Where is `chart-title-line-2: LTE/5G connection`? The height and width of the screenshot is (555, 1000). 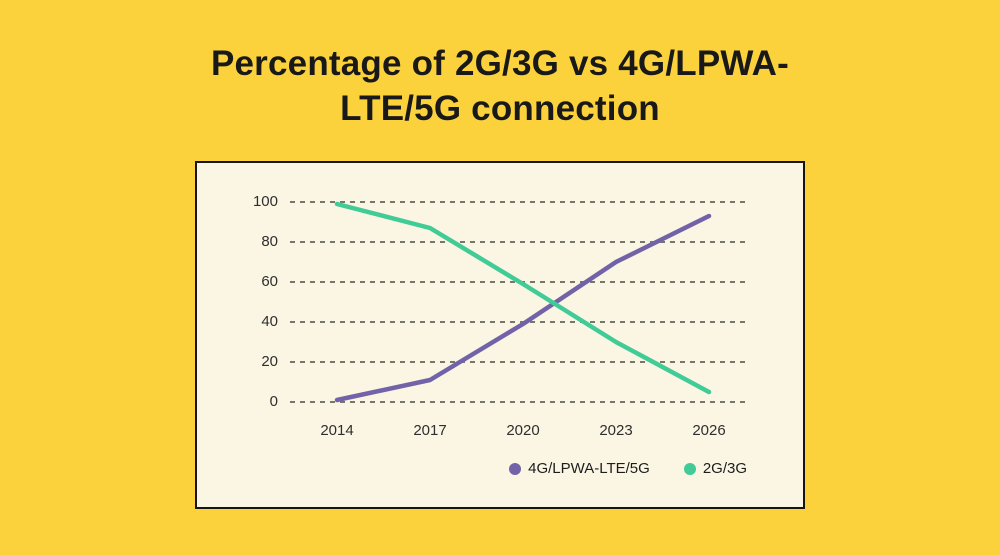 chart-title-line-2: LTE/5G connection is located at coordinates (500, 108).